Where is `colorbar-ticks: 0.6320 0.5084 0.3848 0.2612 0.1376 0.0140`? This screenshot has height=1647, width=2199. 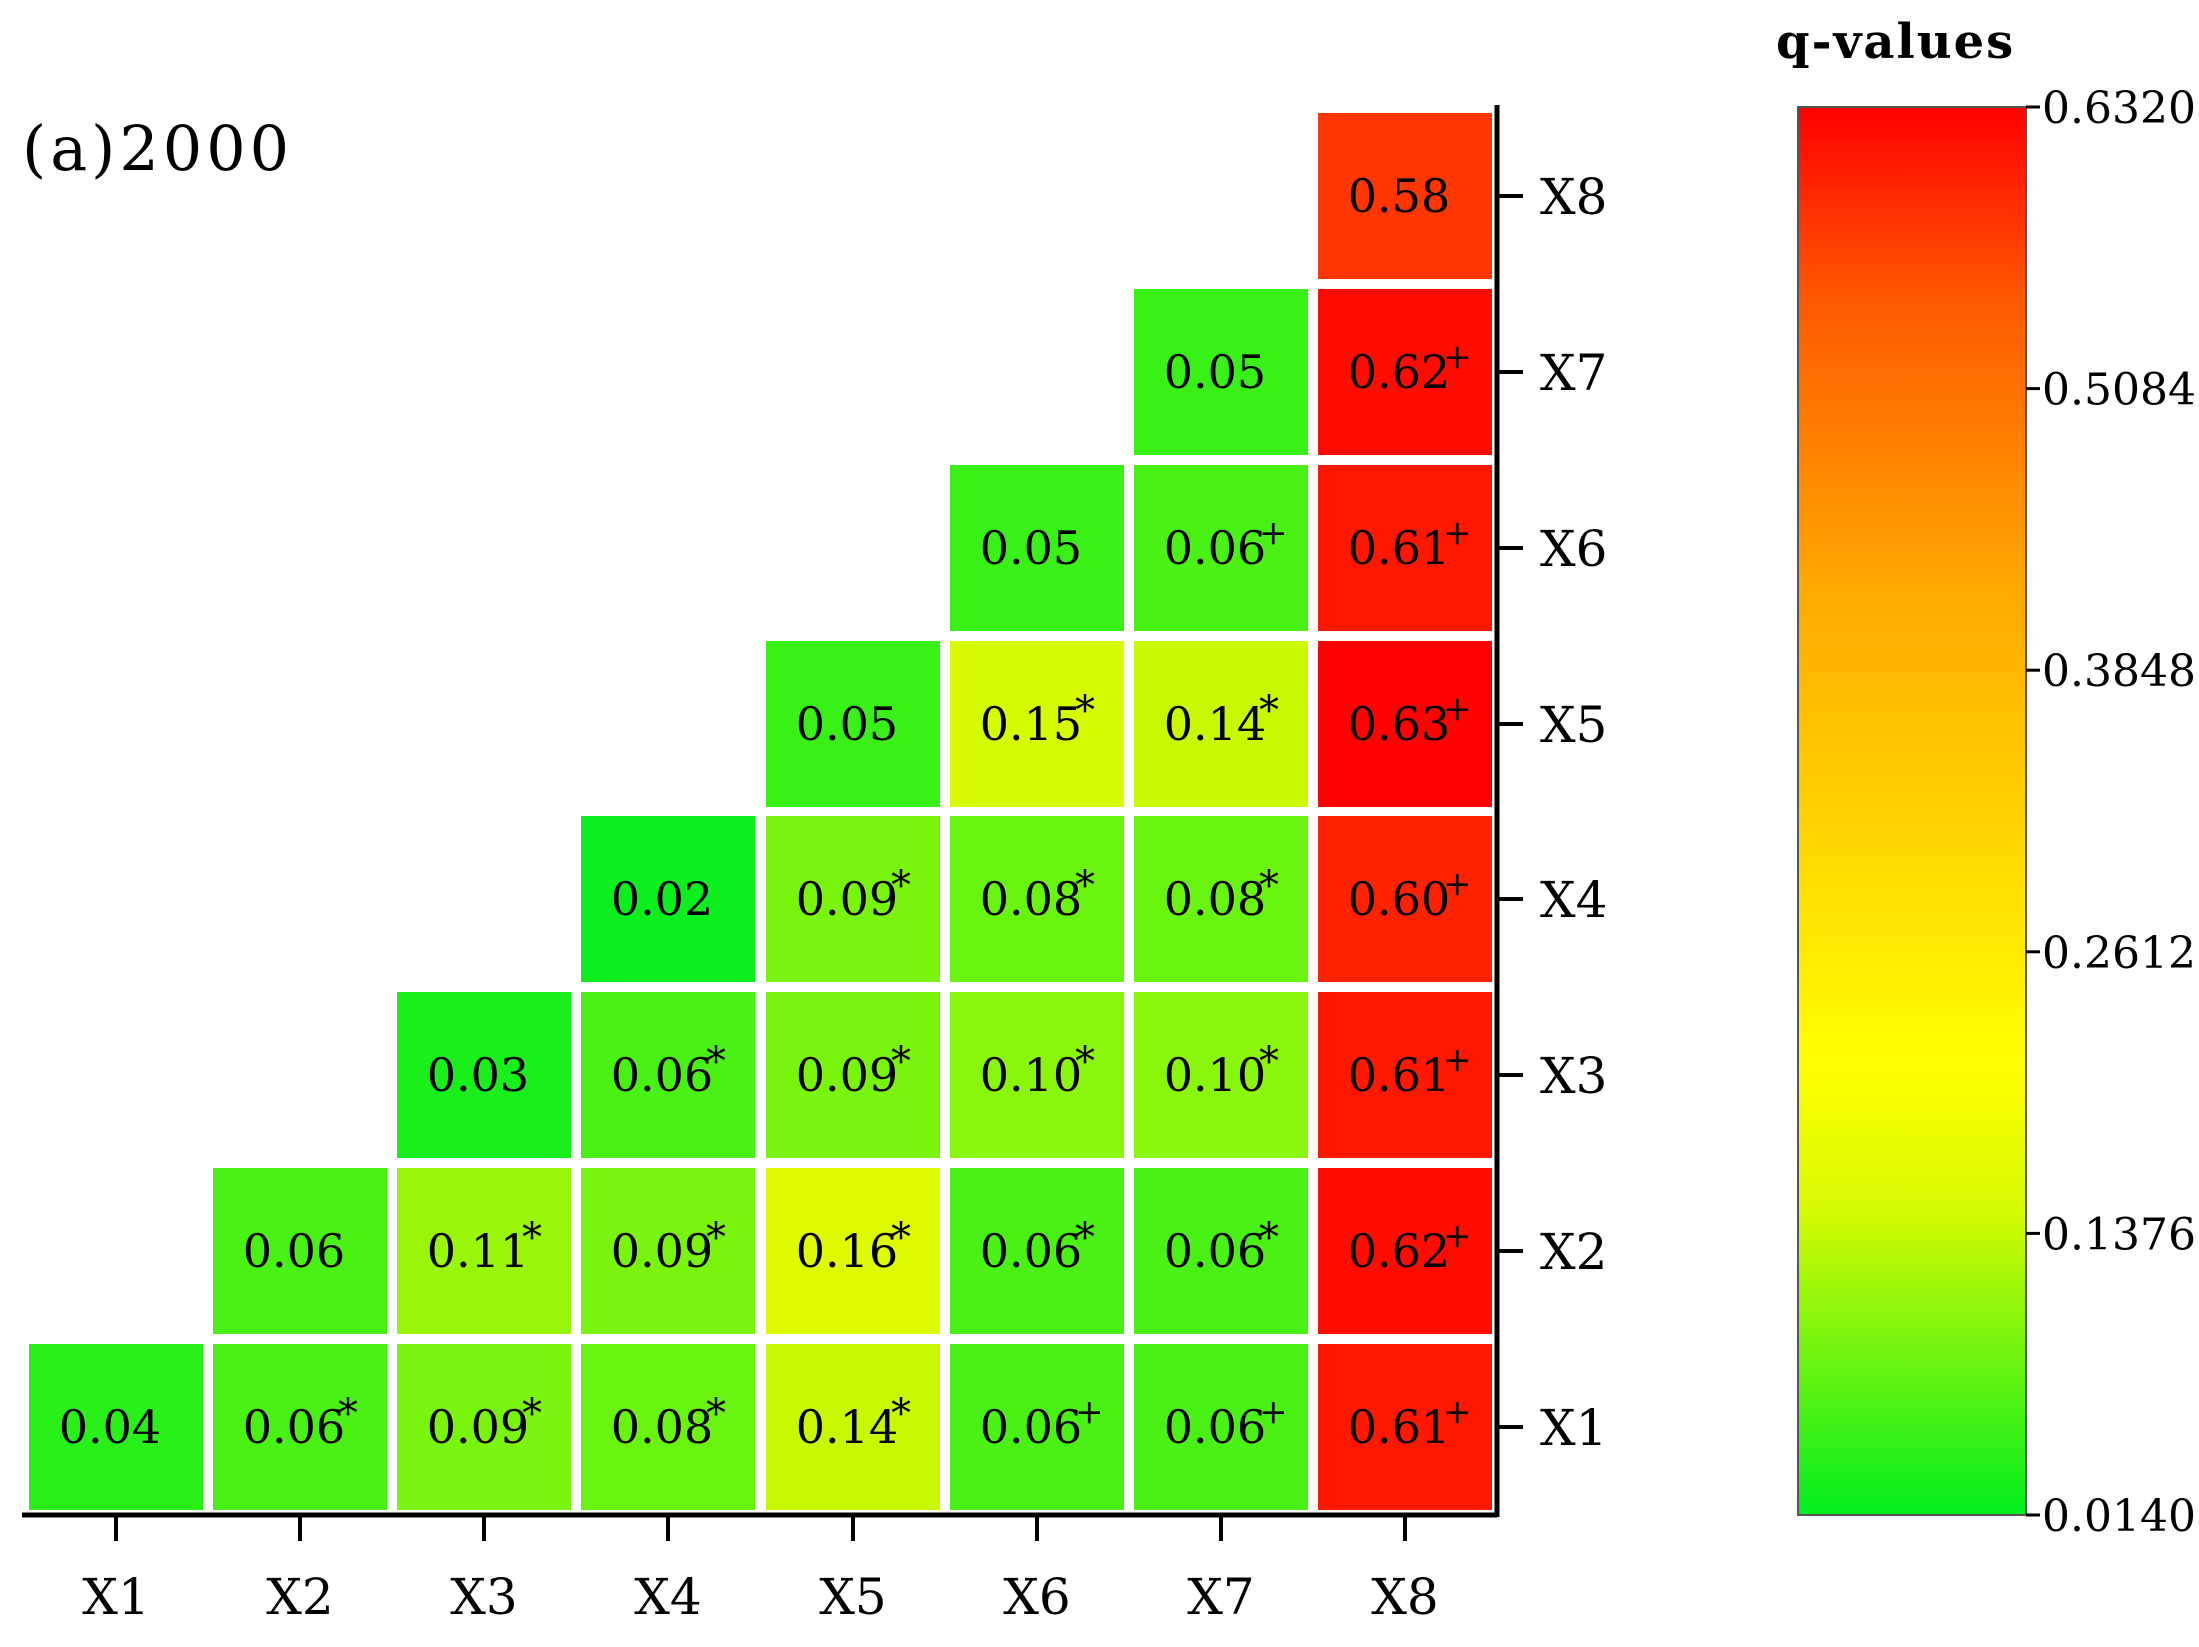
colorbar-ticks: 0.6320 0.5084 0.3848 0.2612 0.1376 0.0140 is located at coordinates (2111, 812).